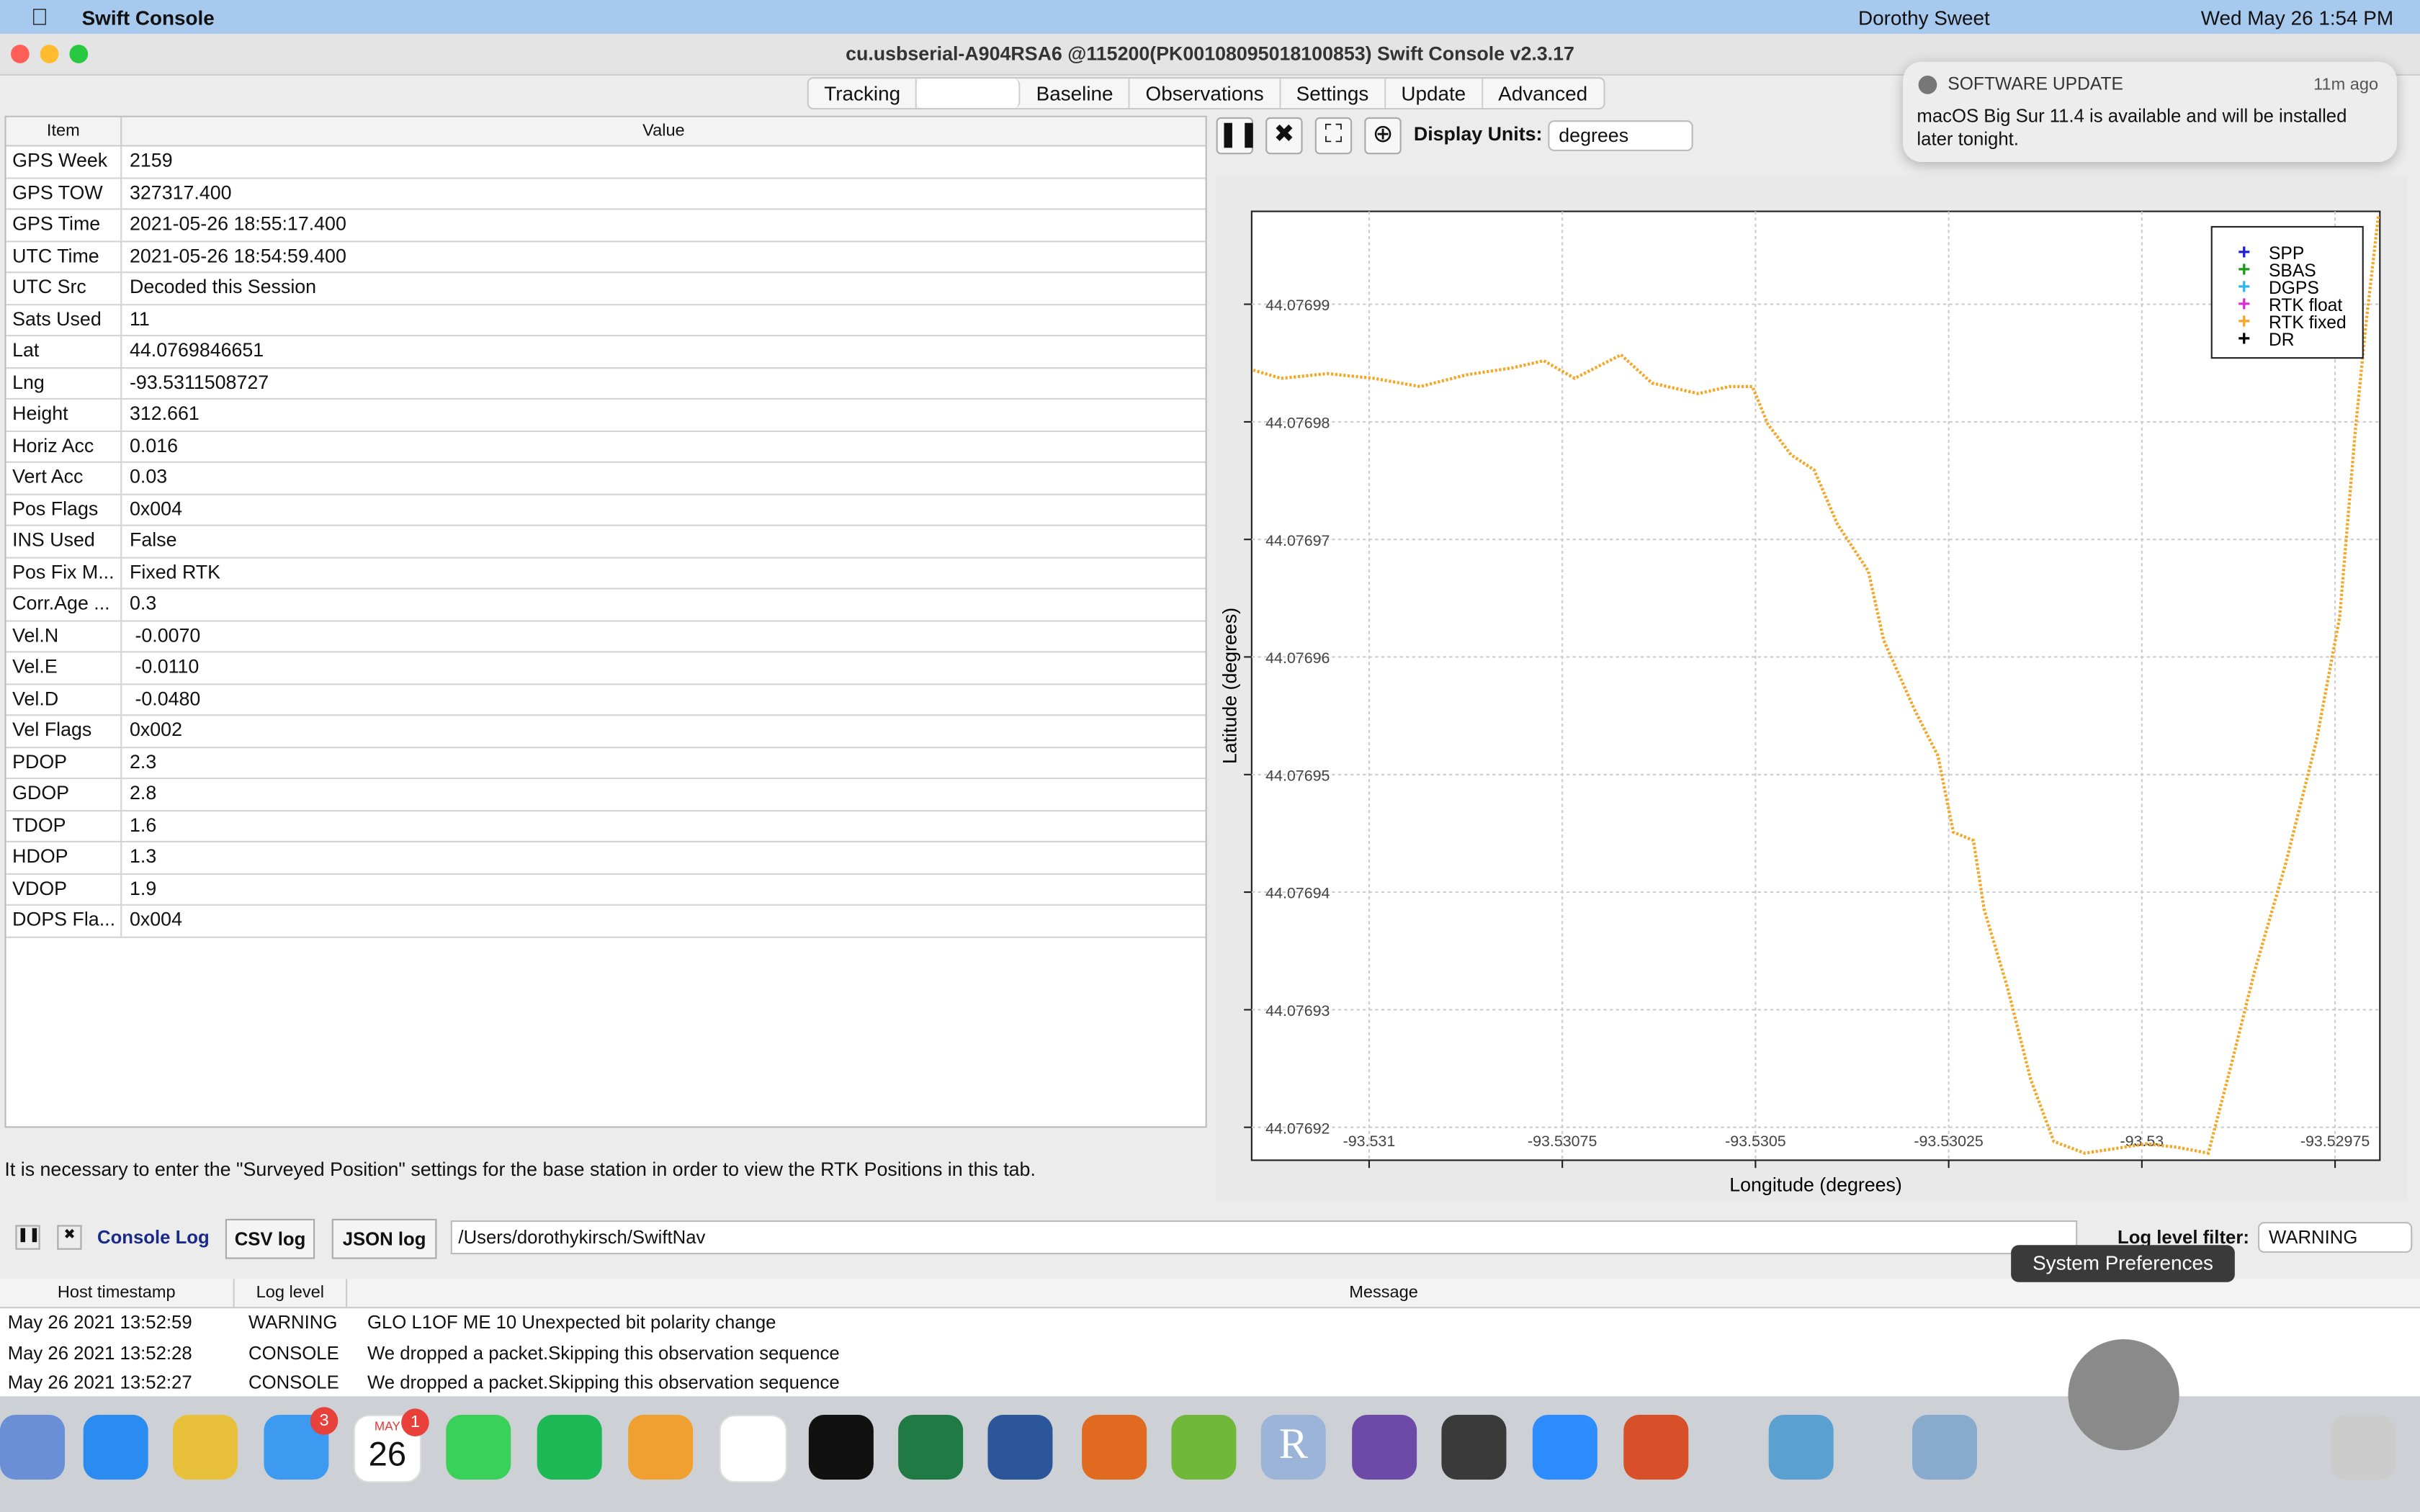 This screenshot has height=1512, width=2420. What do you see at coordinates (2123, 1263) in the screenshot?
I see `dock-tooltip: System Preferences` at bounding box center [2123, 1263].